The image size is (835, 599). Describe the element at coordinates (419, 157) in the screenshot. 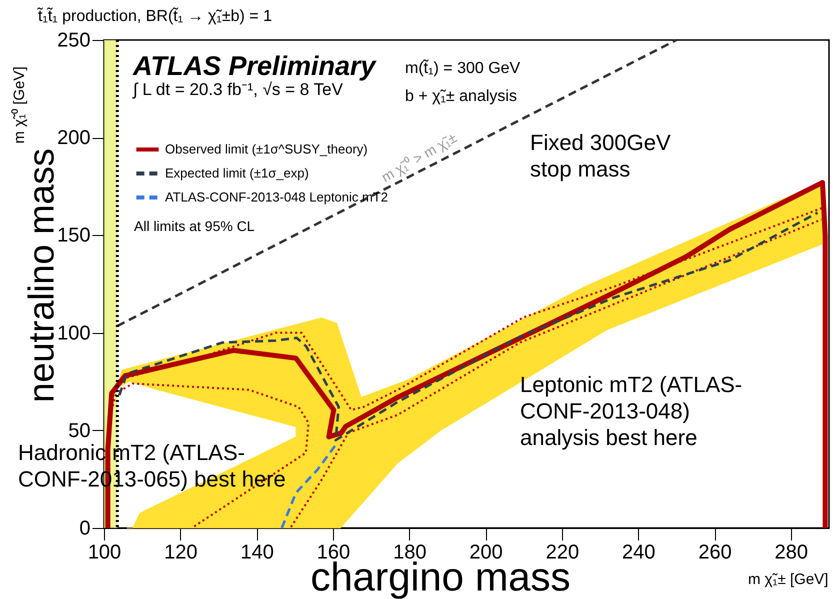

I see `annotation: m χ̃₁⁰ > m χ̃₁±` at that location.